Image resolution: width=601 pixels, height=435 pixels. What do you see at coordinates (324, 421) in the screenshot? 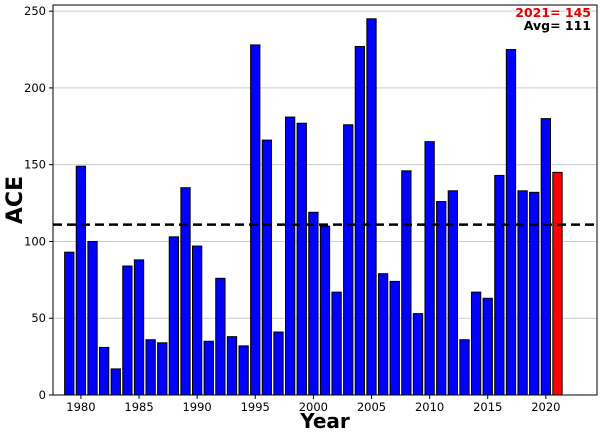
I see `x-axis-title: Year` at bounding box center [324, 421].